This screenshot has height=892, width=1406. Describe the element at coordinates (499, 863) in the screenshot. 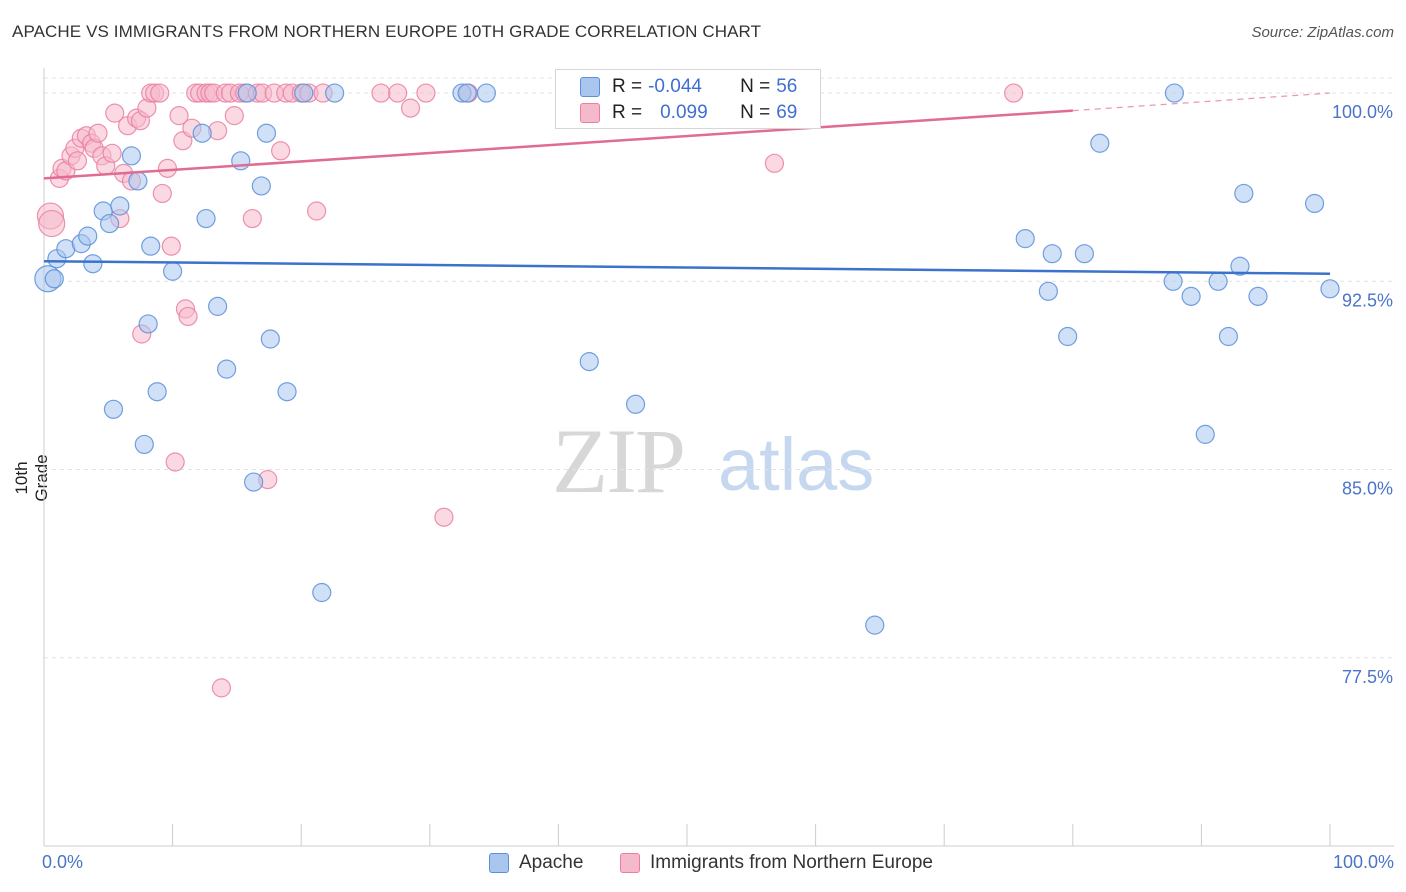

I see `apache-legend-swatch-icon` at that location.